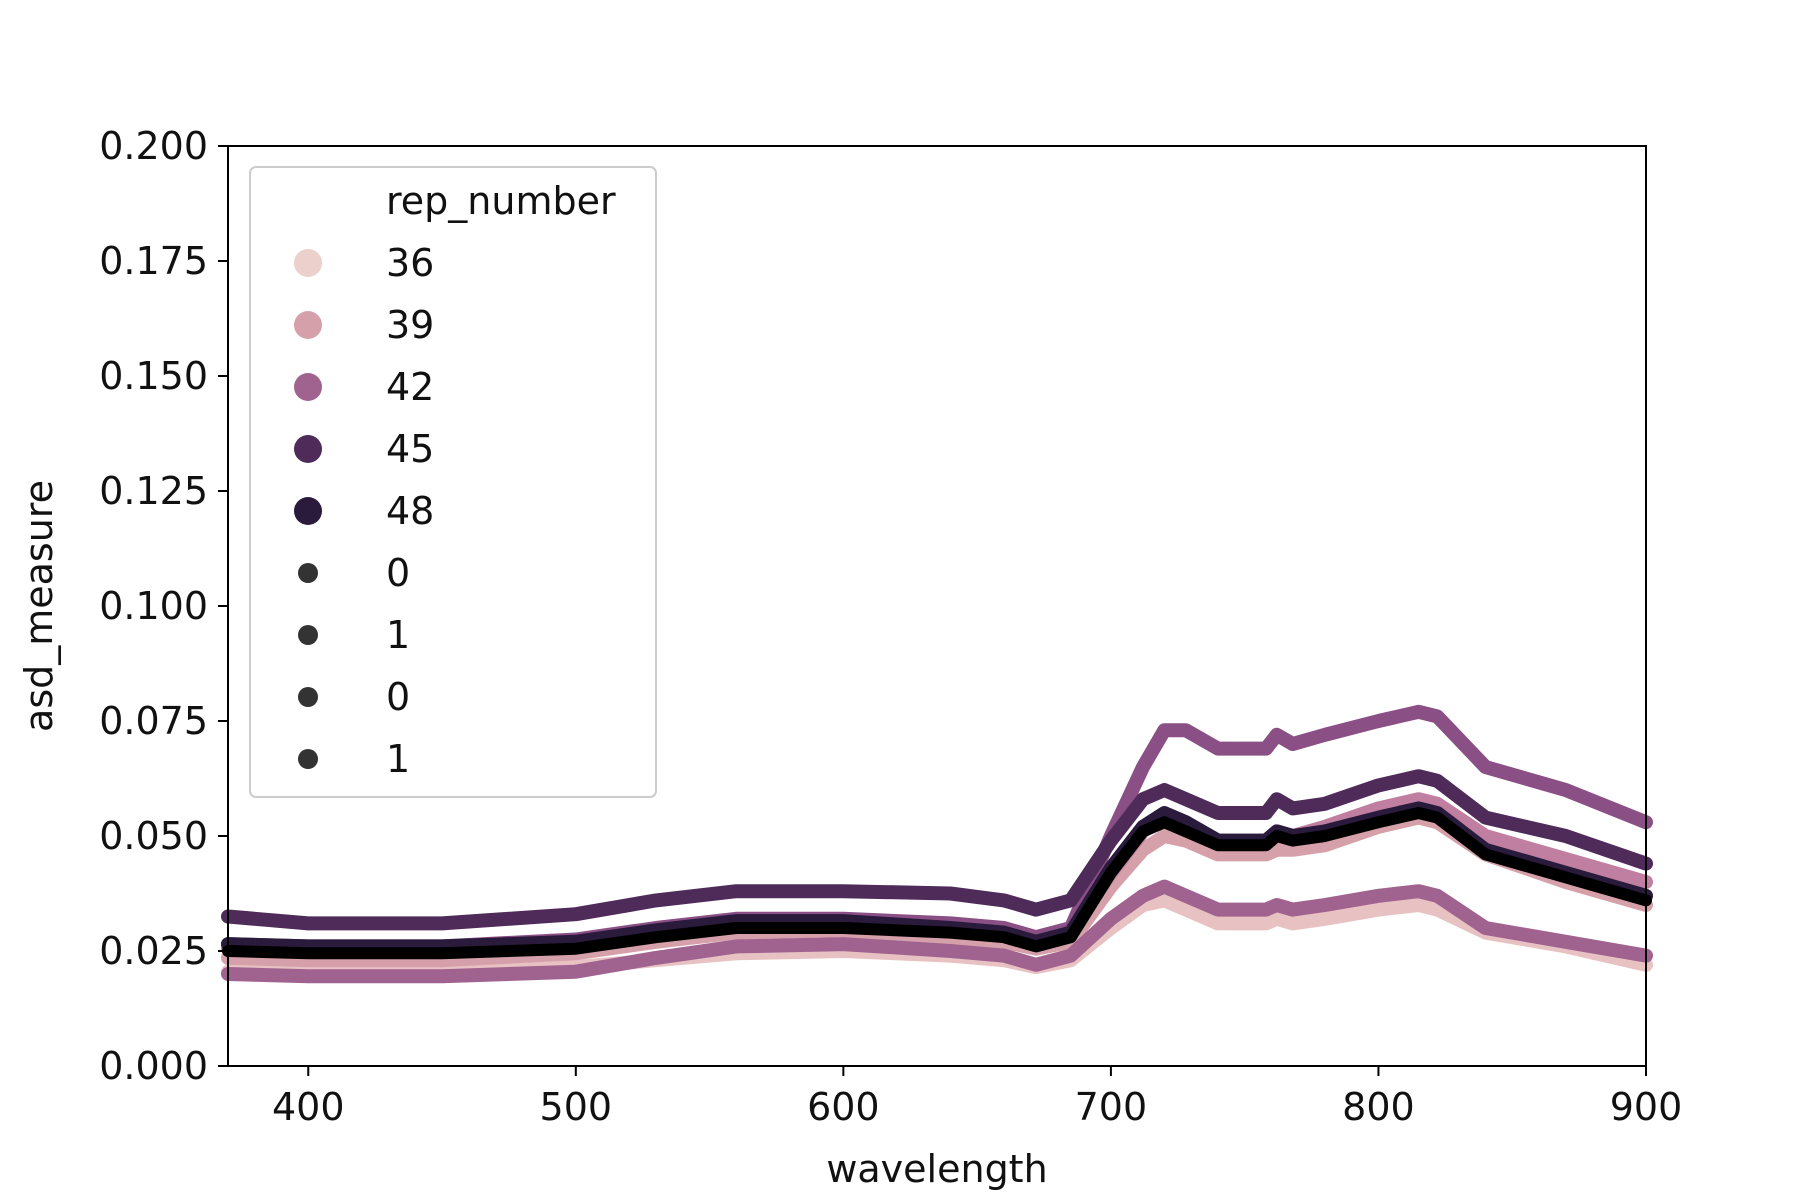 This screenshot has width=1800, height=1200. What do you see at coordinates (153, 146) in the screenshot?
I see `y-tick-label: 0.200` at bounding box center [153, 146].